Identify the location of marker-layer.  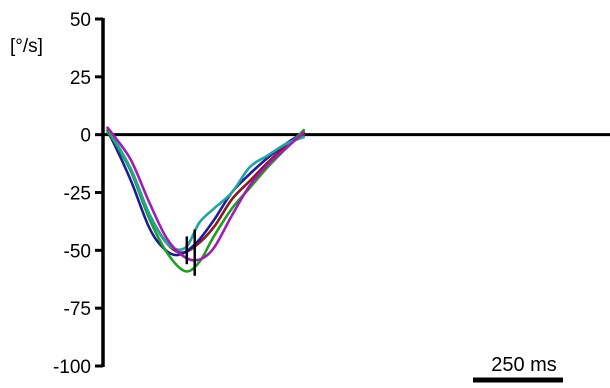
(190, 252).